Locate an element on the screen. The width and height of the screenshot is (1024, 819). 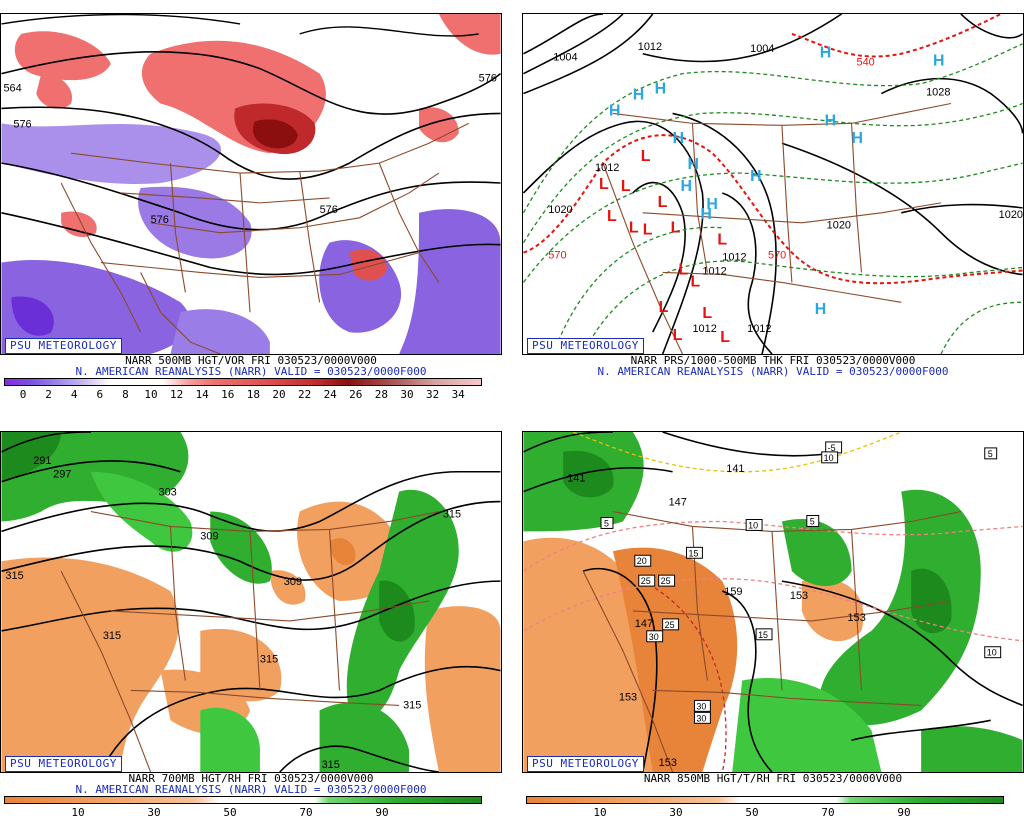
colorbar-tick: 24 is located at coordinates (330, 394).